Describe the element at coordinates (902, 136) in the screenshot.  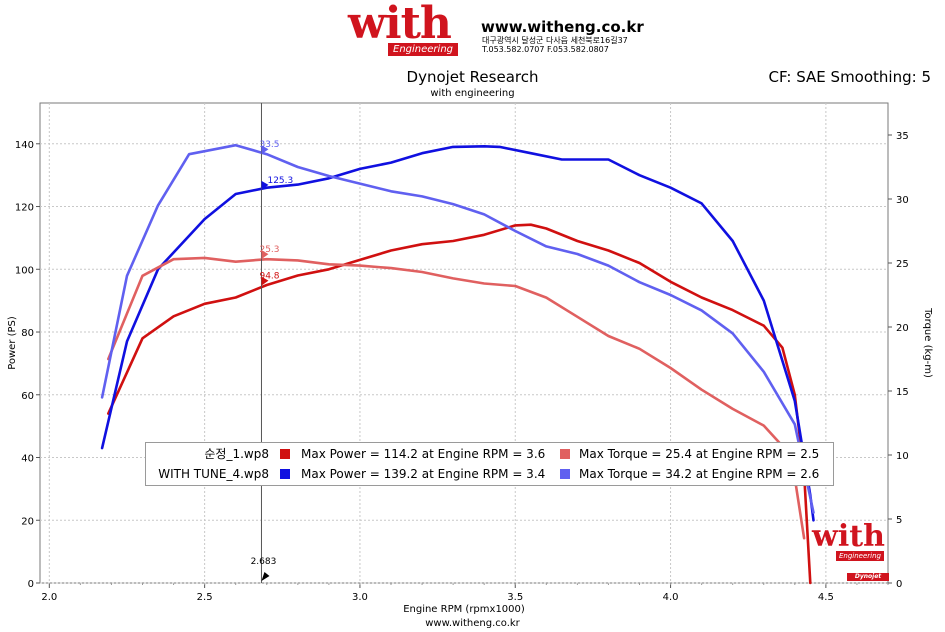
I see `y-right-tick-label: 35` at that location.